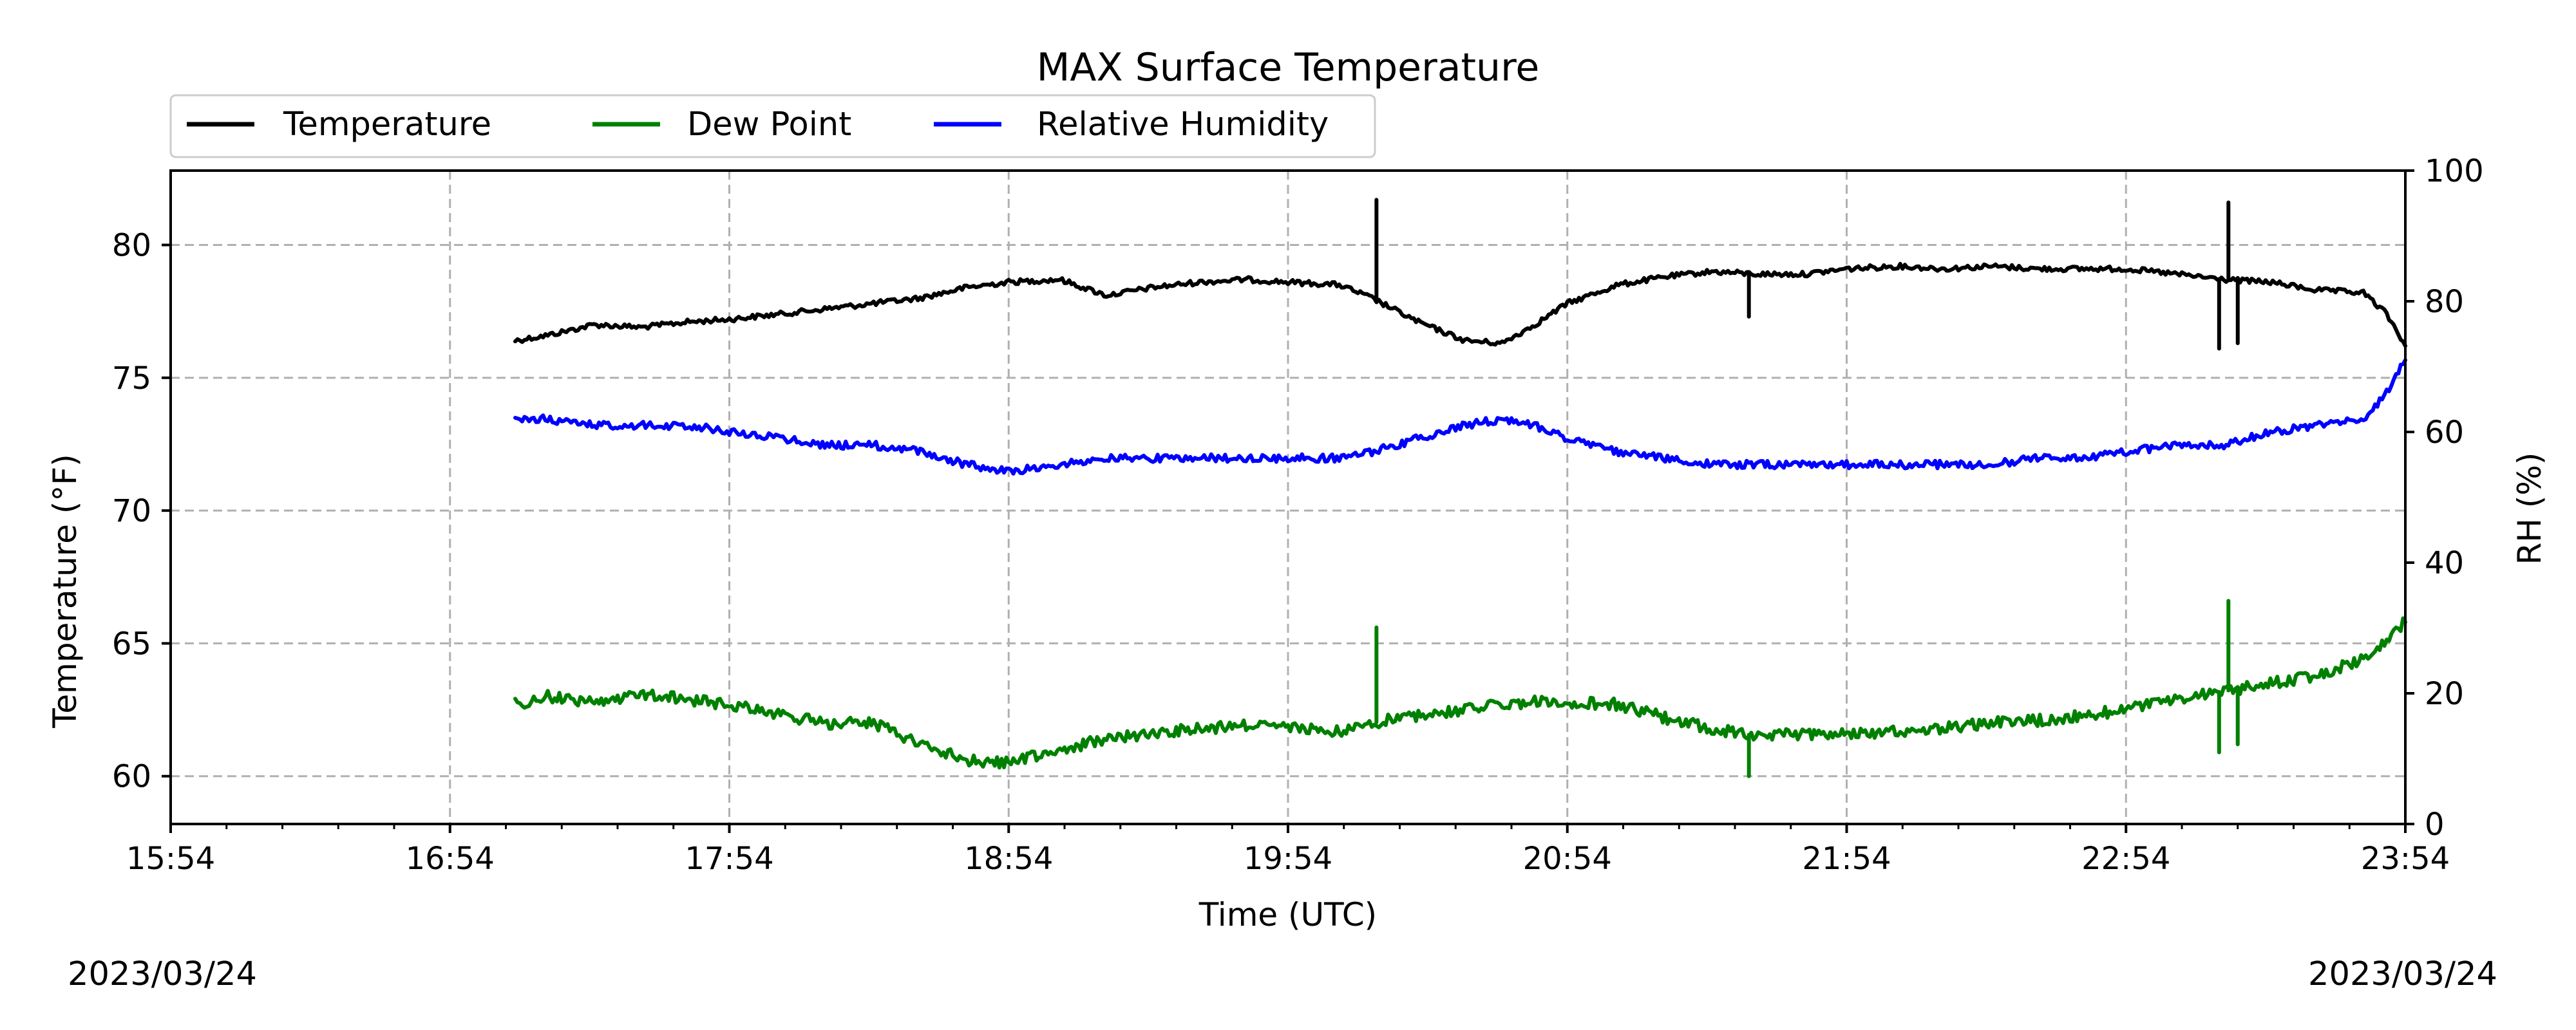 The width and height of the screenshot is (2576, 1030). I want to click on y-right-tick-label: 40, so click(2444, 563).